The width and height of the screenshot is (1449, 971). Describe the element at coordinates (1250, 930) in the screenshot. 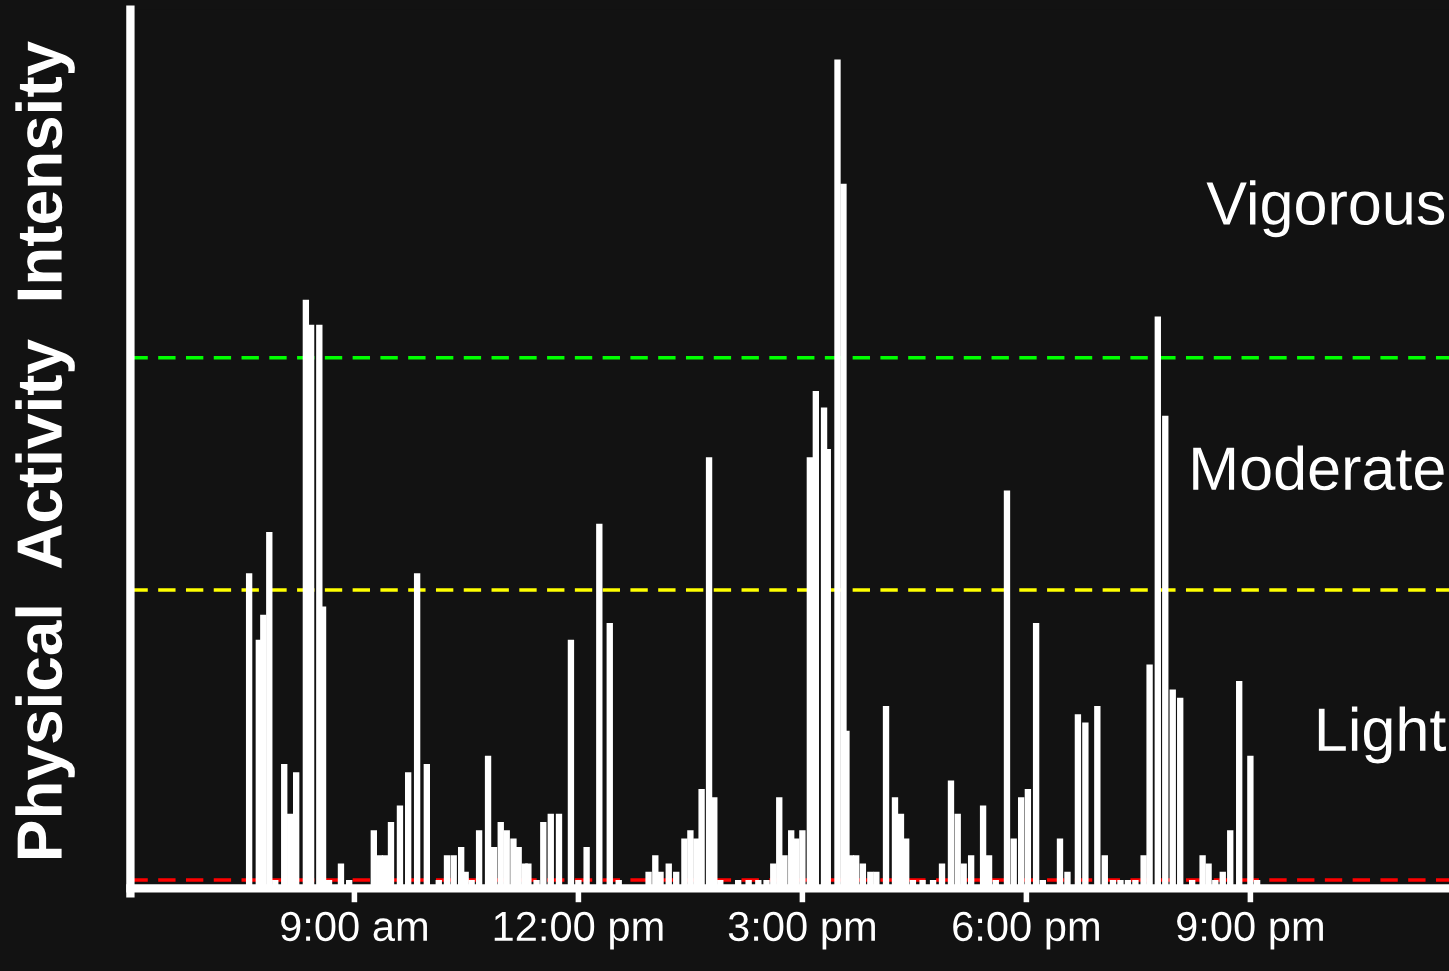

I see `x-tick-label: 9:00 pm` at that location.